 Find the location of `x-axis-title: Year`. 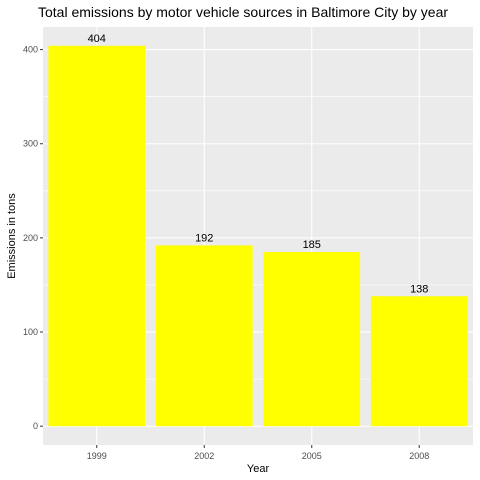

x-axis-title: Year is located at coordinates (258, 469).